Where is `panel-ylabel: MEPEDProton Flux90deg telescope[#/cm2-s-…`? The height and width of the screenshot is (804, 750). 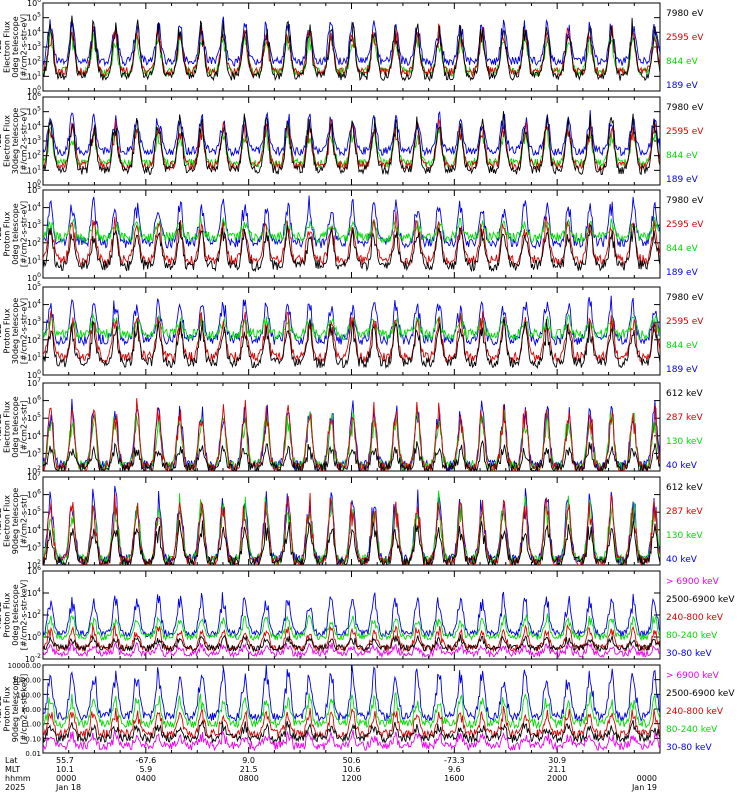
panel-ylabel: MEPEDProton Flux90deg telescope[#/cm2-s-… is located at coordinates (14, 709).